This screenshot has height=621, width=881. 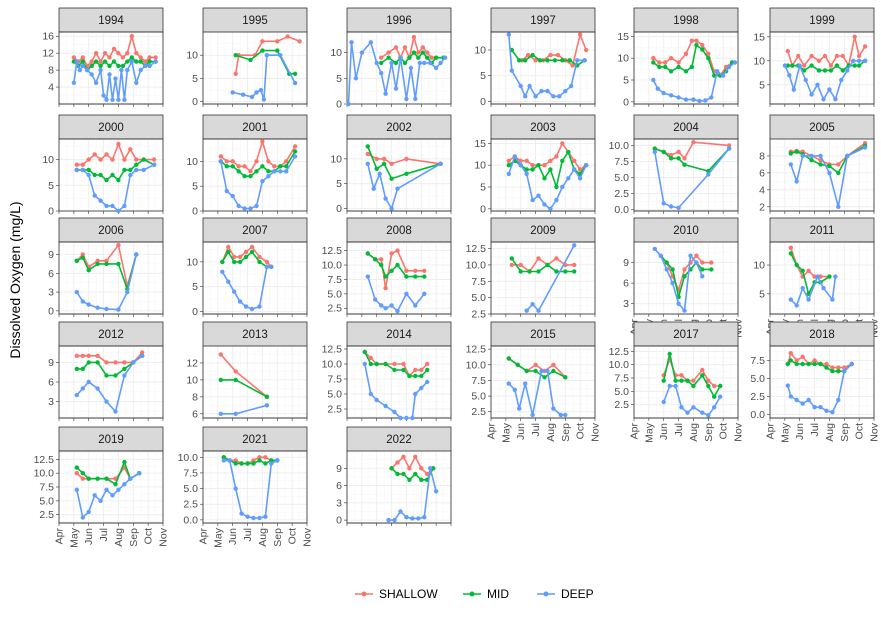 I want to click on facet-title: 2001, so click(x=255, y=128).